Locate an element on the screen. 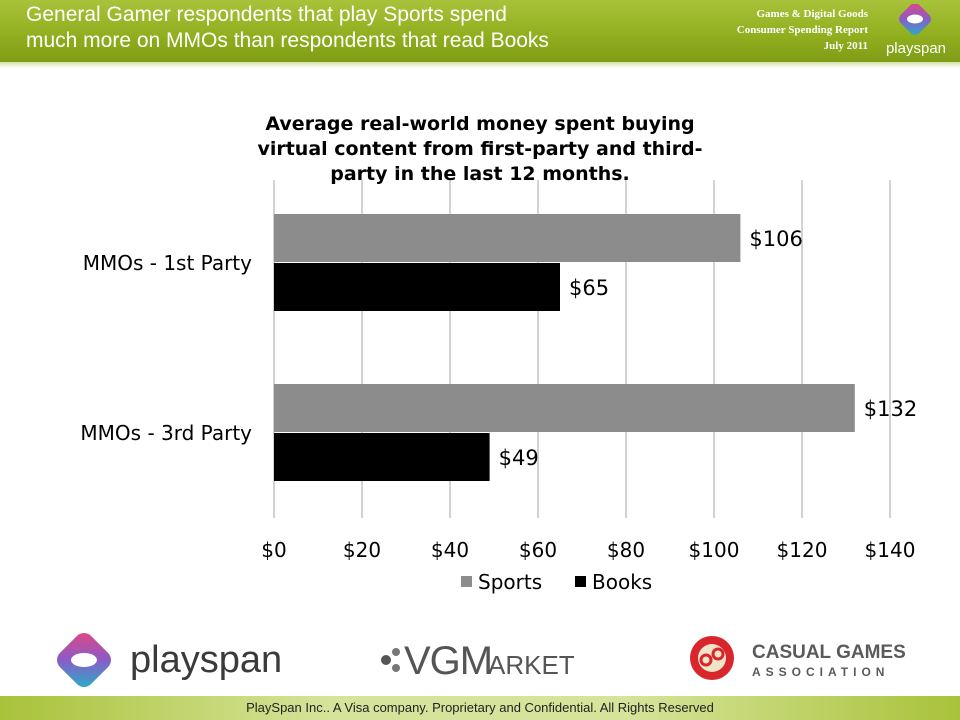 The image size is (960, 720). chart-legend: Sports Books is located at coordinates (556, 582).